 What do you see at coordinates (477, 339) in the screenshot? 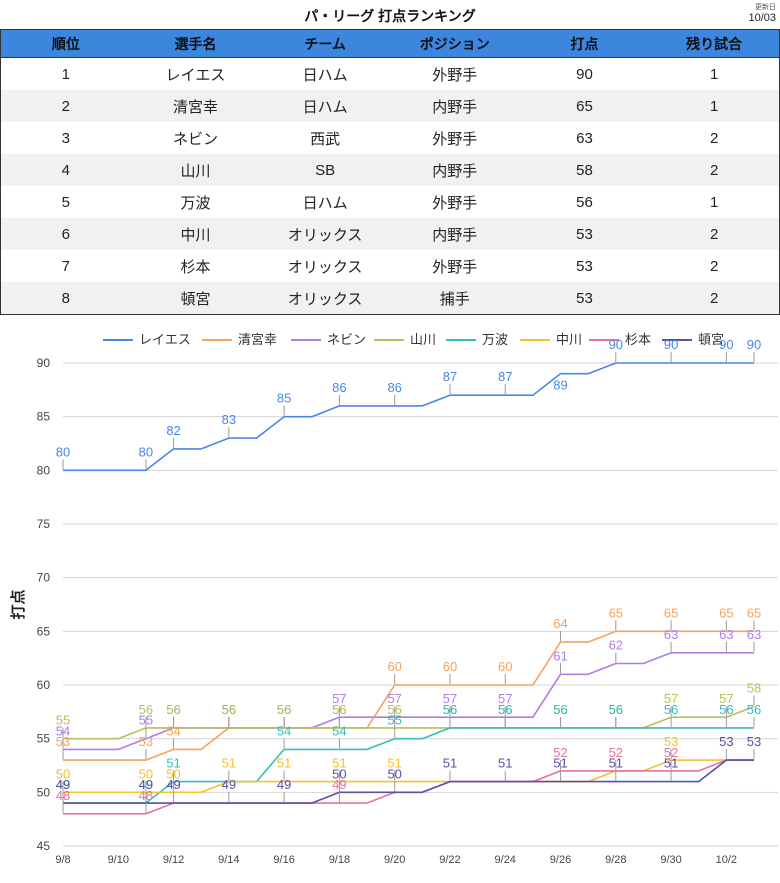
I see `legend-item: 万波` at bounding box center [477, 339].